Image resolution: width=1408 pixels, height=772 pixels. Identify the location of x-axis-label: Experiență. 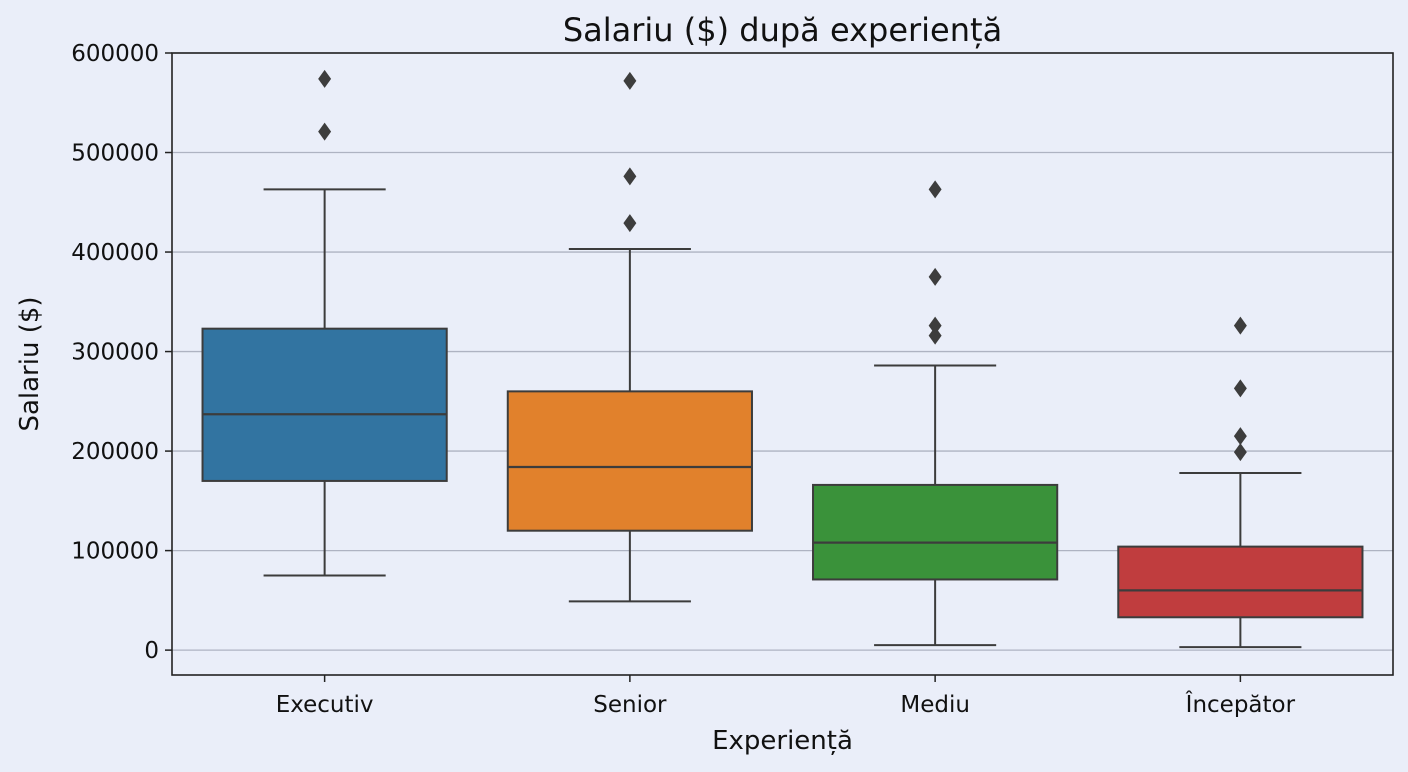
(782, 741).